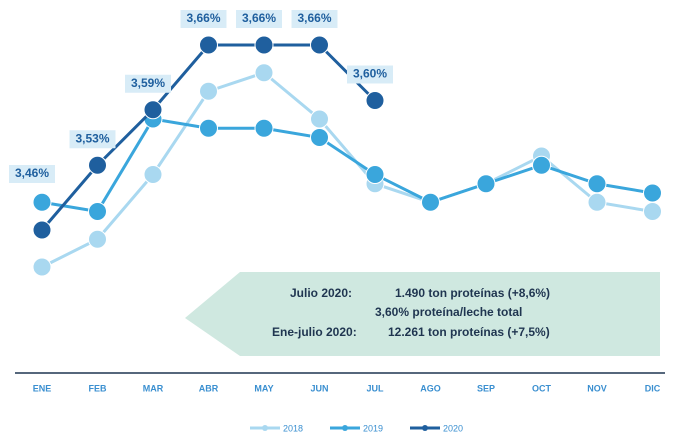  I want to click on x-tick-label: SEP, so click(486, 388).